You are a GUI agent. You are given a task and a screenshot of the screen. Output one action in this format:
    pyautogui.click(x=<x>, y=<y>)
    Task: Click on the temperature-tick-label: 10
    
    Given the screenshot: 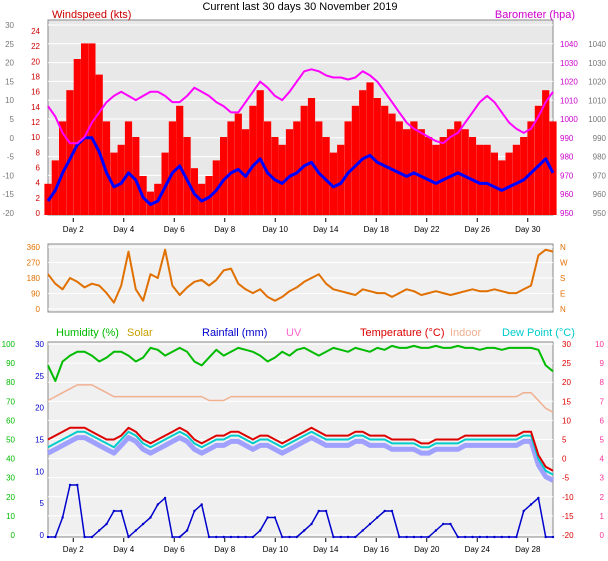 What is the action you would take?
    pyautogui.click(x=566, y=420)
    